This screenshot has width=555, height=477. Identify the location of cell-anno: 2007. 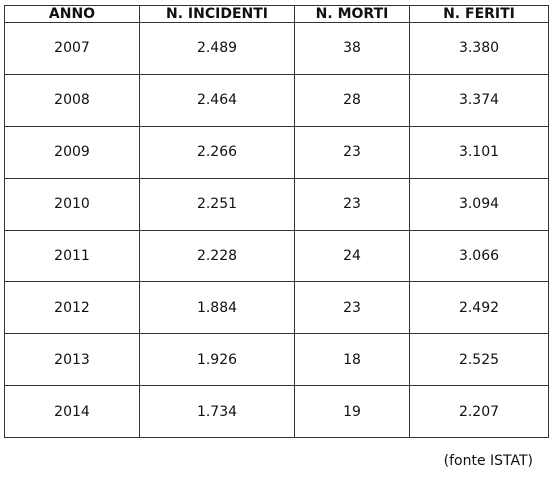
(72, 48).